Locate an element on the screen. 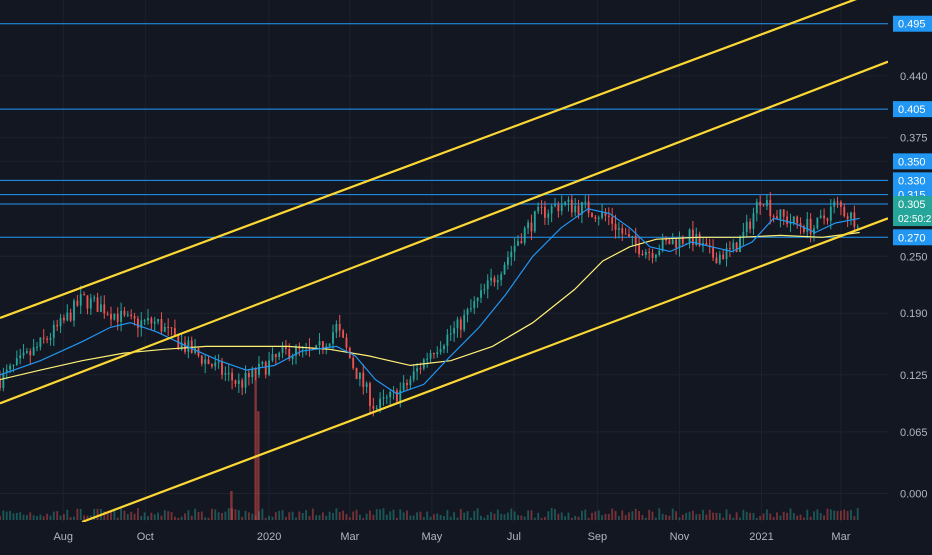 The height and width of the screenshot is (555, 932). x-tick-label: 2020 is located at coordinates (269, 537).